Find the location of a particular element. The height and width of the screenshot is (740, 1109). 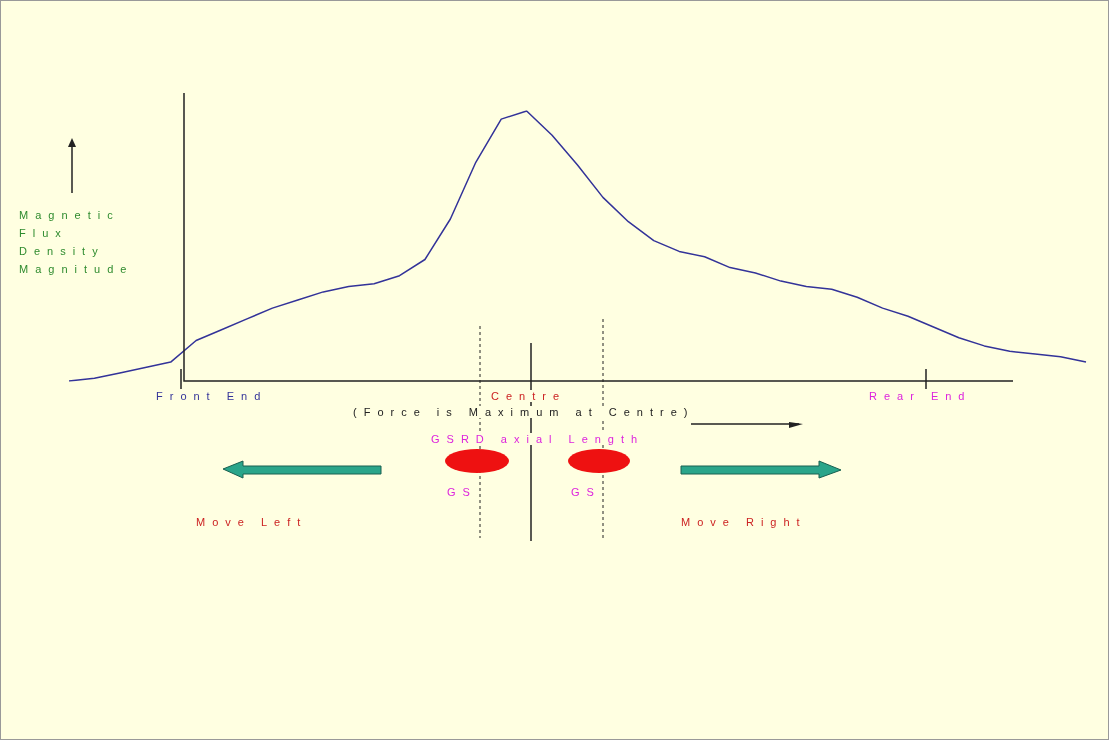

text: Front End is located at coordinates (212, 396).